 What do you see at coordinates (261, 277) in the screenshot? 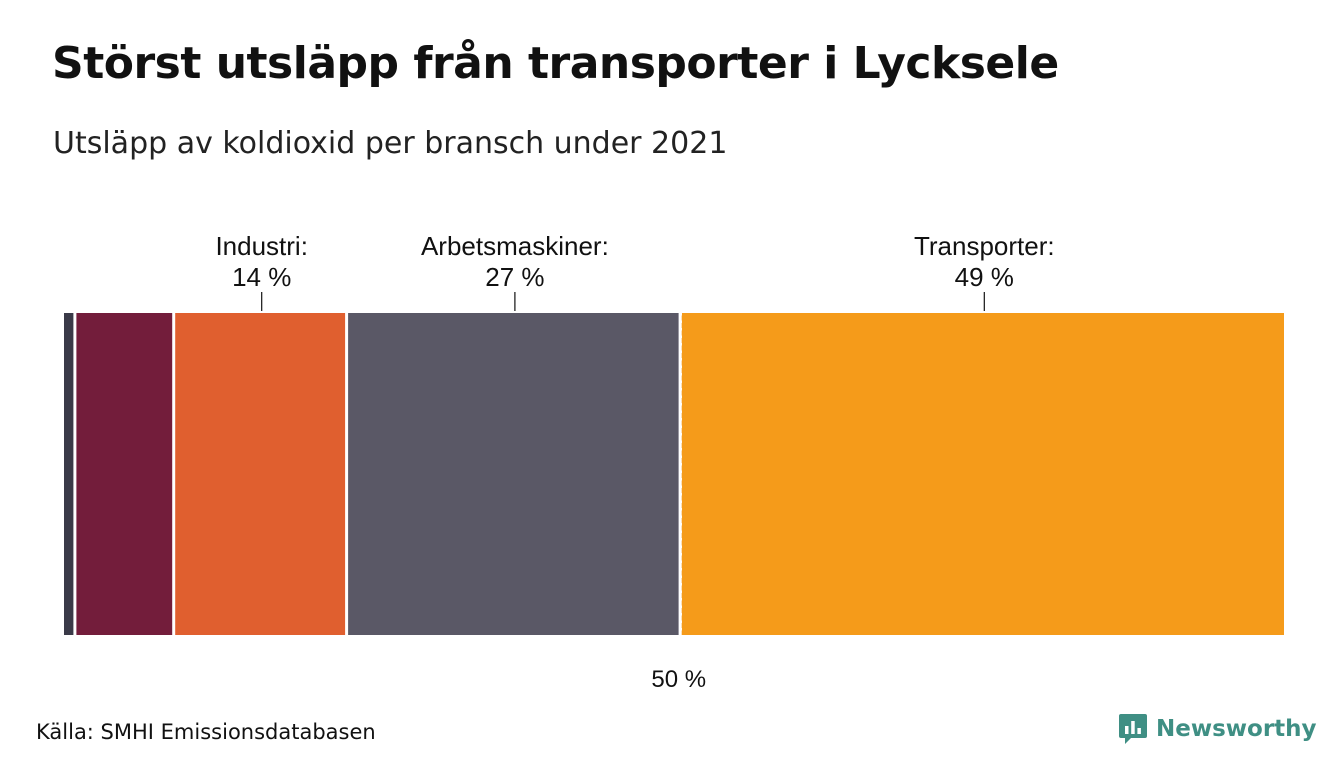
I see `segment-value-industri: 14 %` at bounding box center [261, 277].